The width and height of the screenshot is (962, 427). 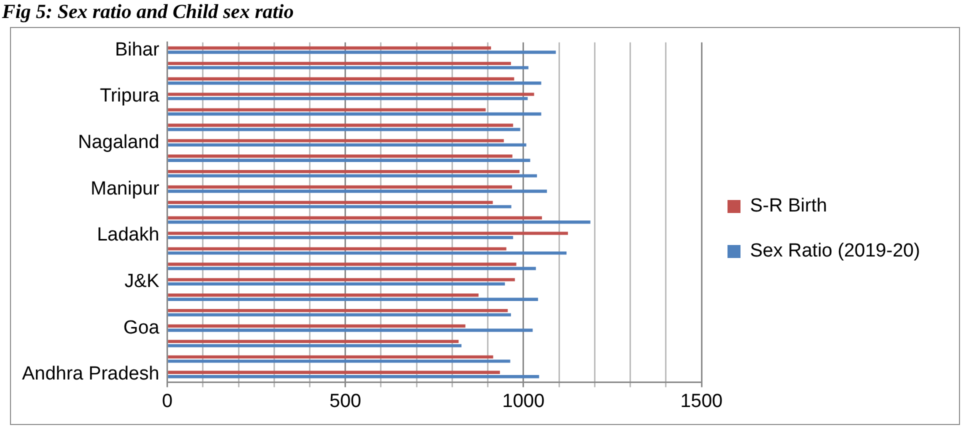 What do you see at coordinates (148, 12) in the screenshot?
I see `chart-title: Fig 5: Sex ratio and Child sex ratio` at bounding box center [148, 12].